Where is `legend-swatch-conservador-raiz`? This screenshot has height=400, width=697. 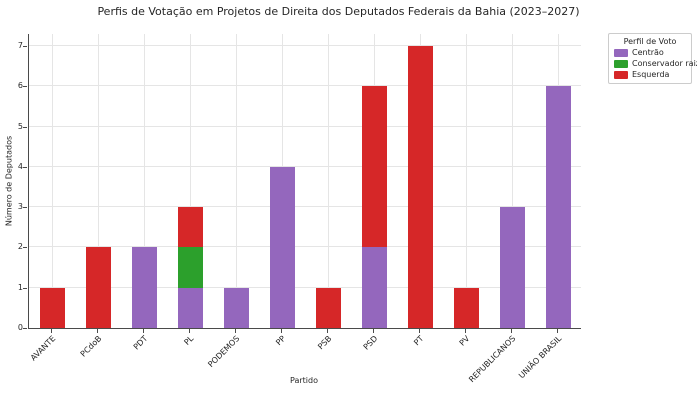 legend-swatch-conservador-raiz is located at coordinates (621, 63).